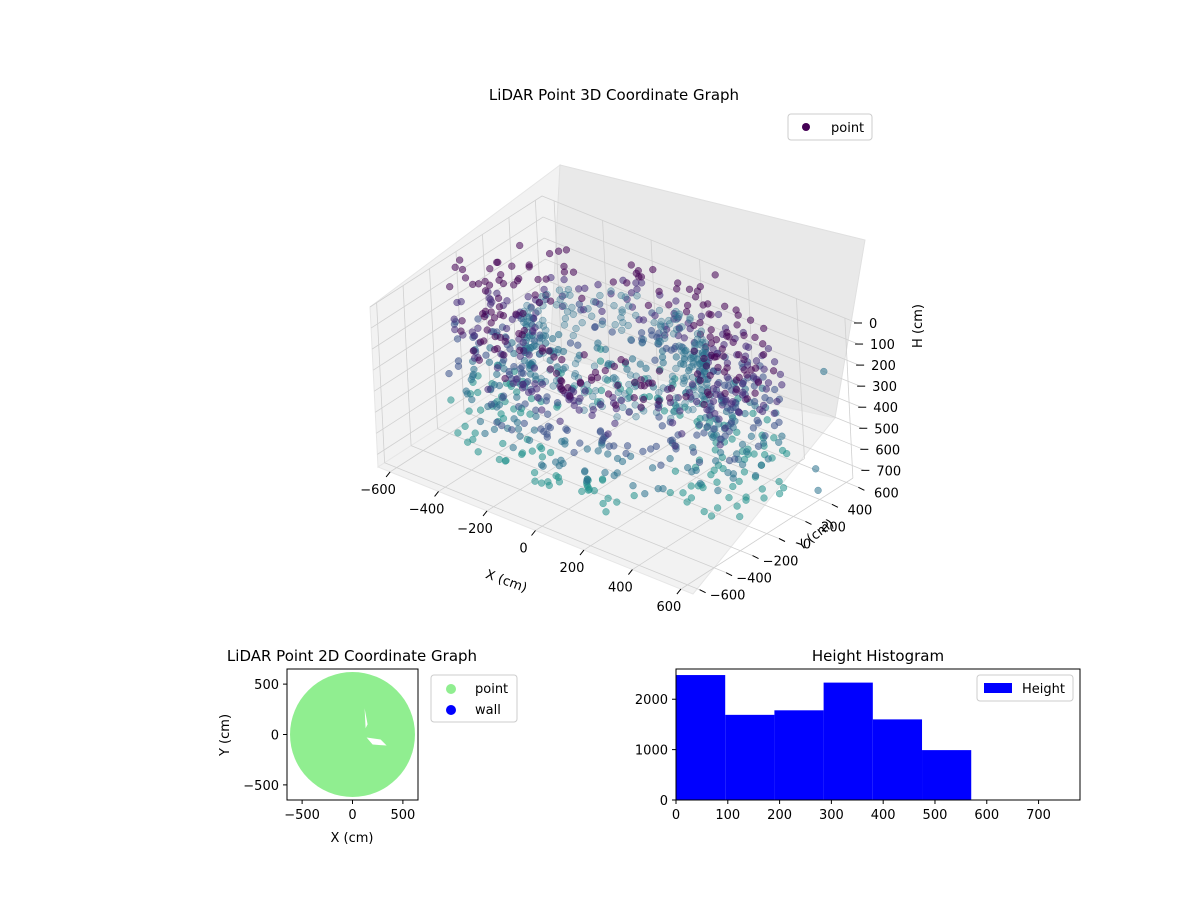  What do you see at coordinates (807, 545) in the screenshot?
I see `y-tick-label-3d: 0` at bounding box center [807, 545].